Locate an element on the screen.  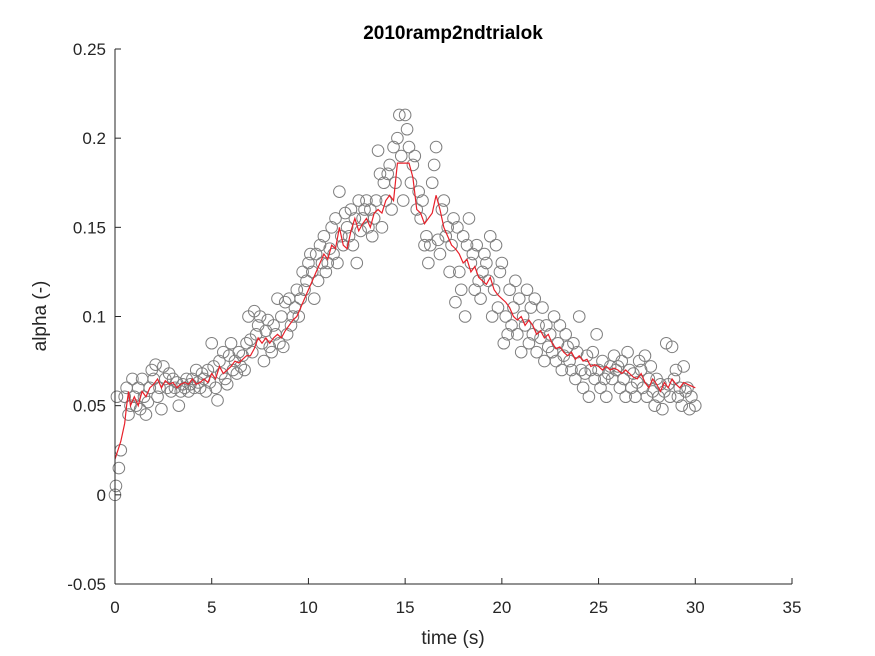
y-tick-label: -0.05 is located at coordinates (86, 584).